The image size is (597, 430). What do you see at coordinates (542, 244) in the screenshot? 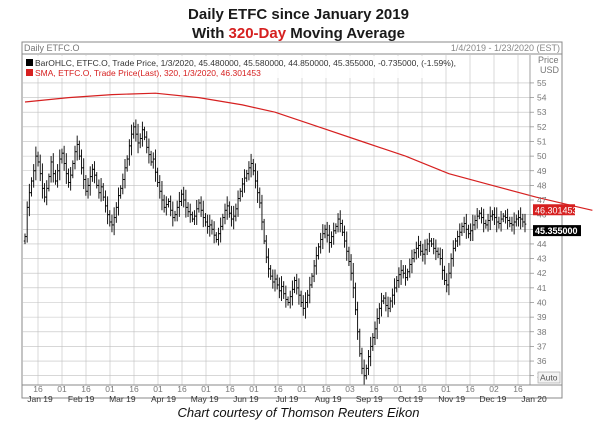
I see `y-tick-label: 44` at bounding box center [542, 244].